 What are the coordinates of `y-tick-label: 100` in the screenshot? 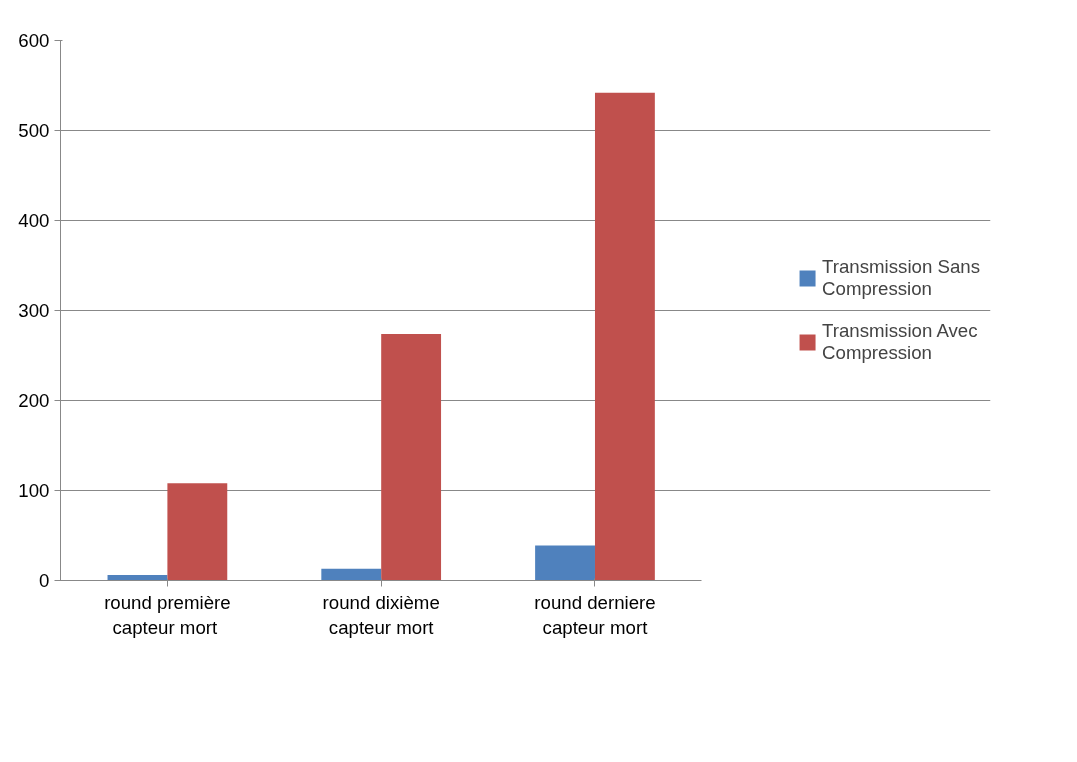 It's located at (34, 490).